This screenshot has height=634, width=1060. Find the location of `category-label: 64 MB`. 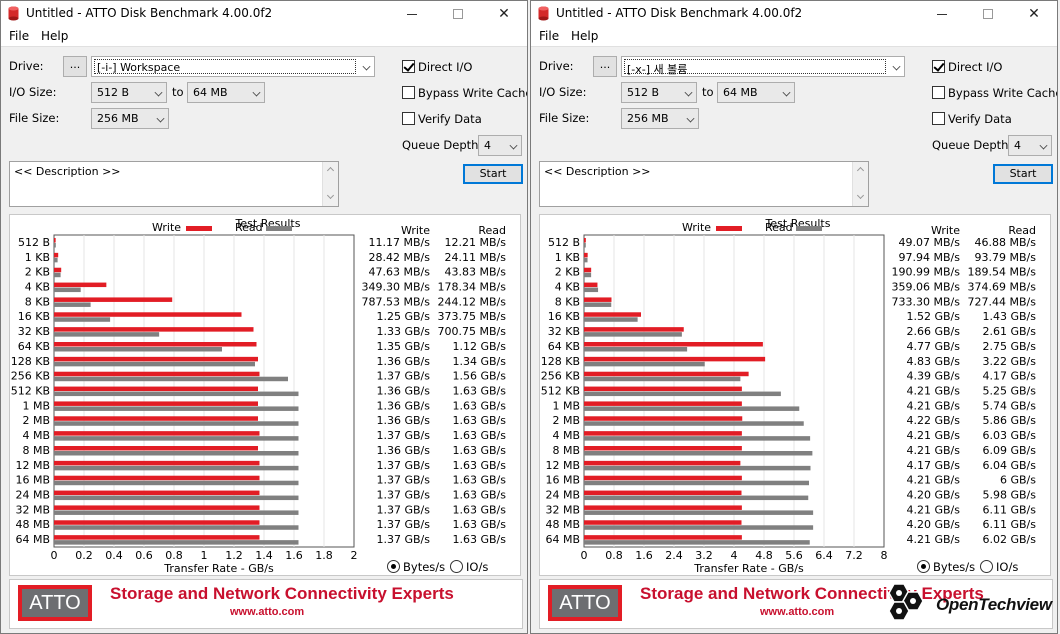

category-label: 64 MB is located at coordinates (32, 539).